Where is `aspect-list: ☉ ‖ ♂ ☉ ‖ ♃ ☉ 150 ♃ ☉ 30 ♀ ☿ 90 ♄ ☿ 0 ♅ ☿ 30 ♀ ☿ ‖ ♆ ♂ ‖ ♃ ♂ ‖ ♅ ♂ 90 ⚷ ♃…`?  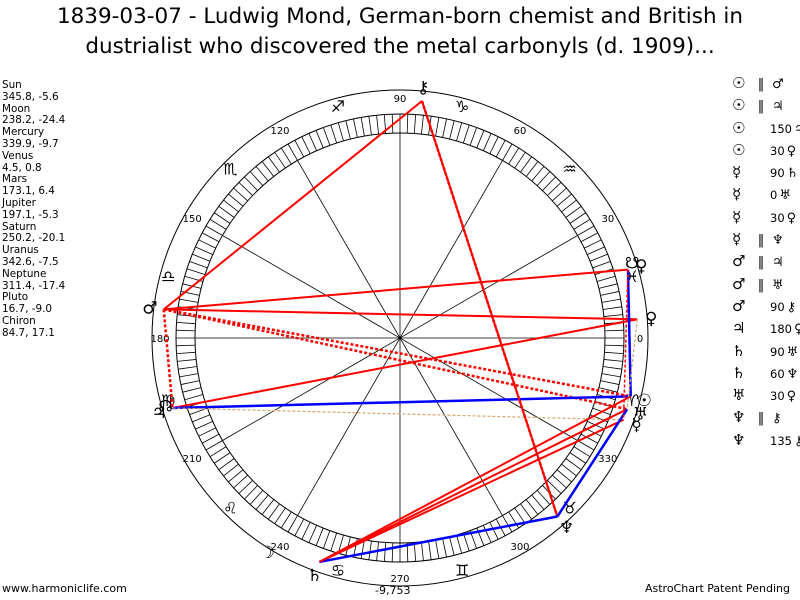
aspect-list: ☉ ‖ ♂ ☉ ‖ ♃ ☉ 150 ♃ ☉ 30 ♀ ☿ 90 ♄ ☿ 0 ♅ ☿ 30 ♀ ☿ ‖ ♆ ♂ ‖ ♃ ♂ ‖ ♅ ♂ 90 ⚷ ♃… is located at coordinates (766, 261).